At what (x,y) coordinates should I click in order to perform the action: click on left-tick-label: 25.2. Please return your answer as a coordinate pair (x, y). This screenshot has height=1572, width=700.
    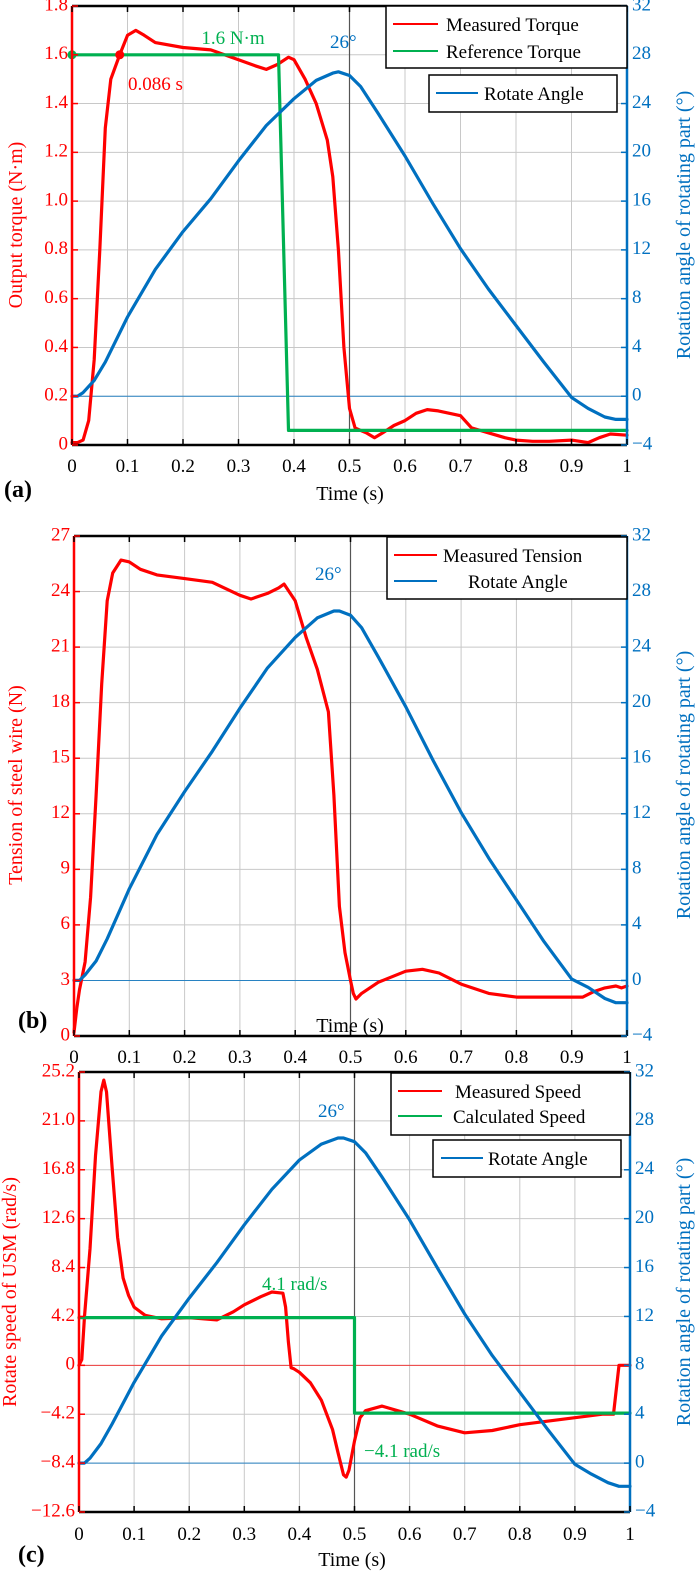
    Looking at the image, I should click on (58, 1070).